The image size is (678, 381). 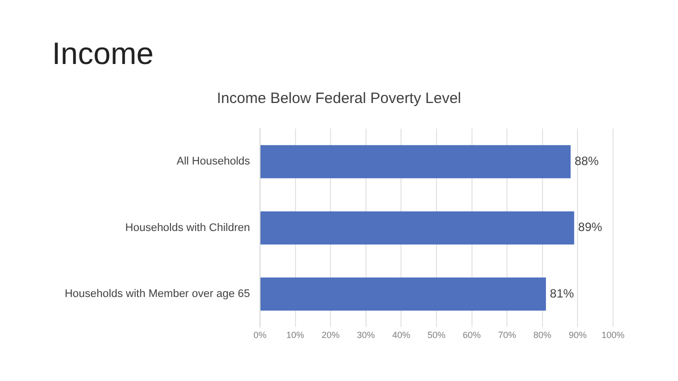 I want to click on data-label: 88%, so click(x=586, y=161).